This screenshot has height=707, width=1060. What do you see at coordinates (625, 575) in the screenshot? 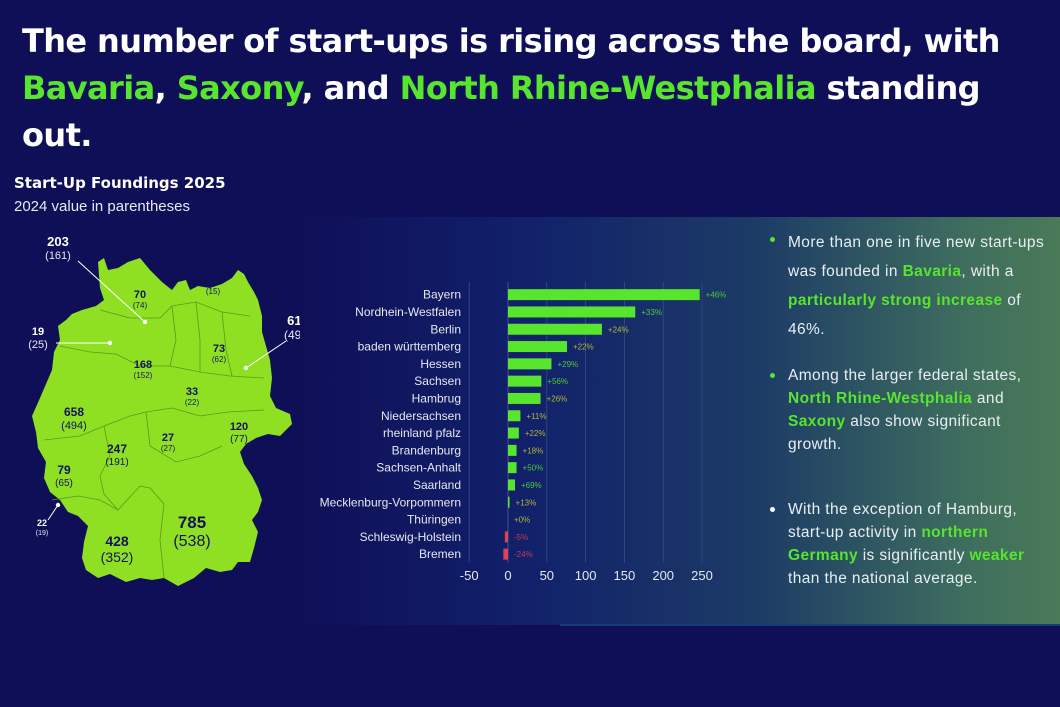
I see `x-tick-label: 150` at bounding box center [625, 575].